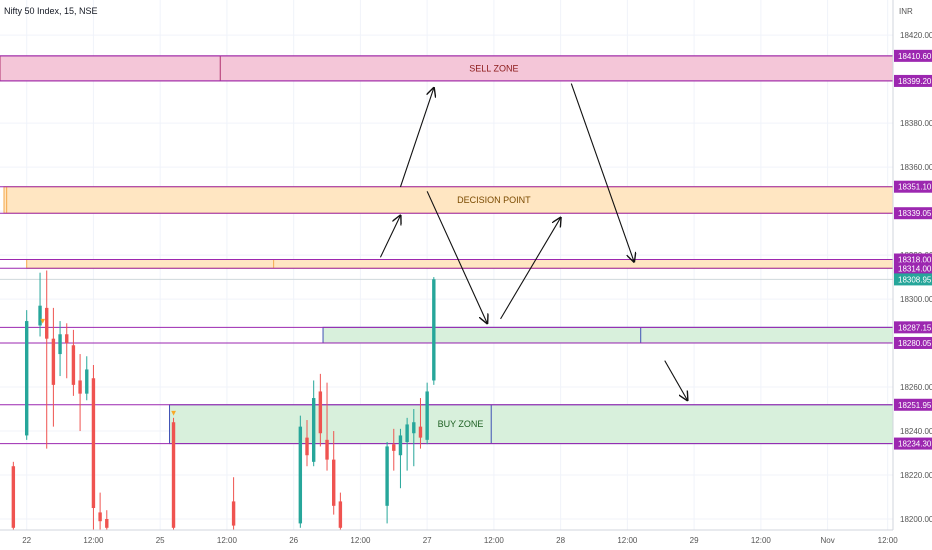  I want to click on price-level-tag: 18287.15, so click(915, 327).